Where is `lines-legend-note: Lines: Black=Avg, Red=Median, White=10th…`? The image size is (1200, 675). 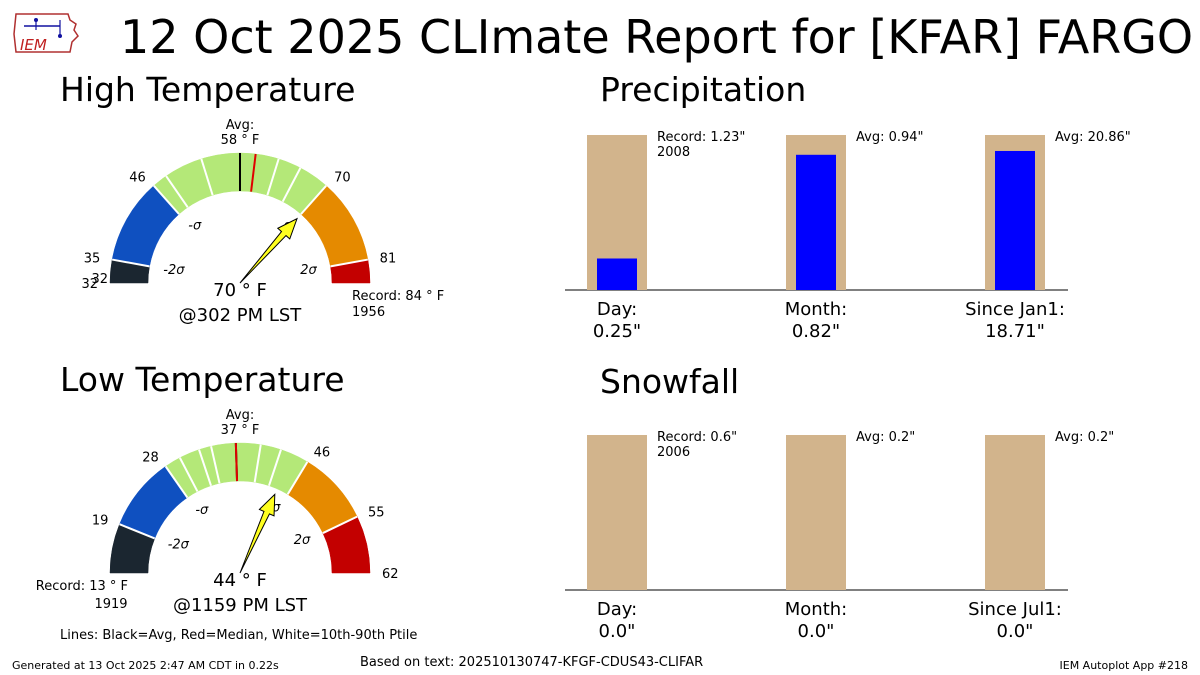 lines-legend-note: Lines: Black=Avg, Red=Median, White=10th… is located at coordinates (239, 635).